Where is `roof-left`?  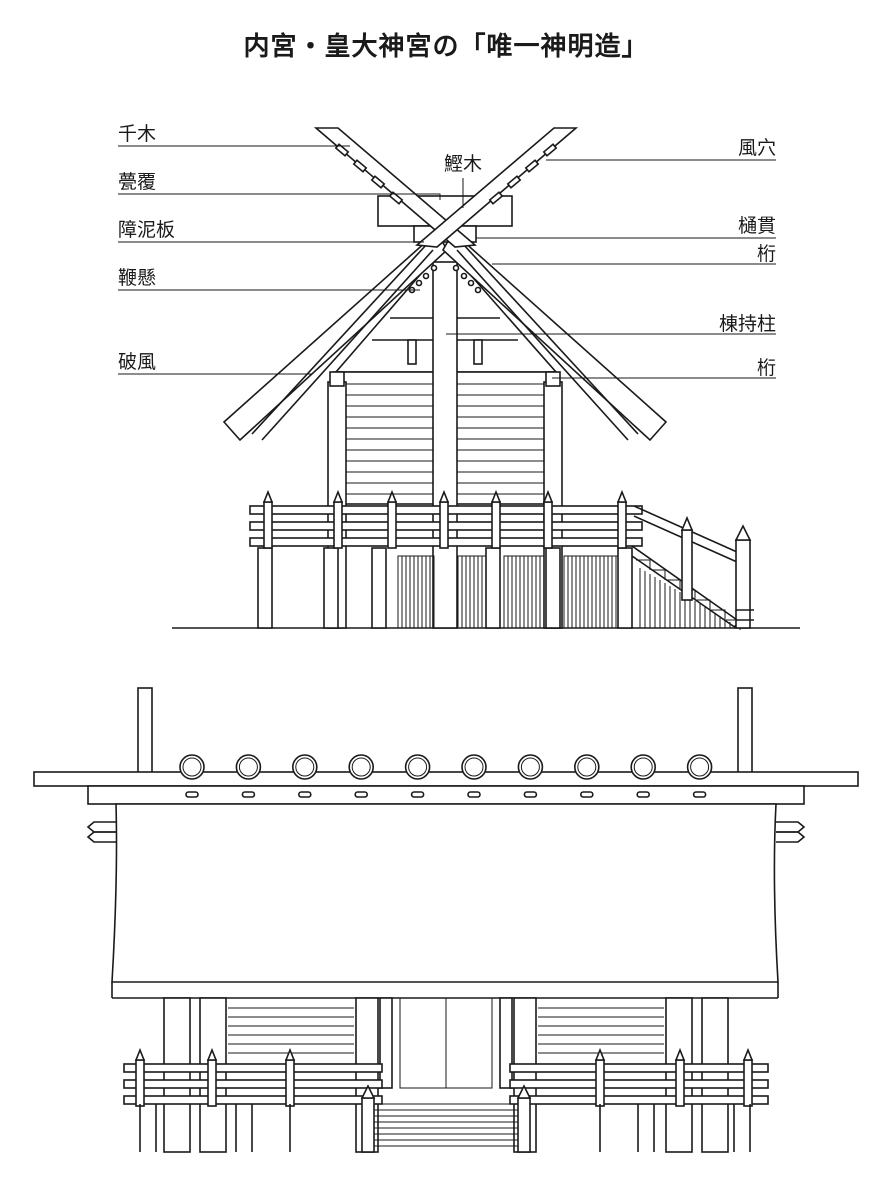 roof-left is located at coordinates (335, 336).